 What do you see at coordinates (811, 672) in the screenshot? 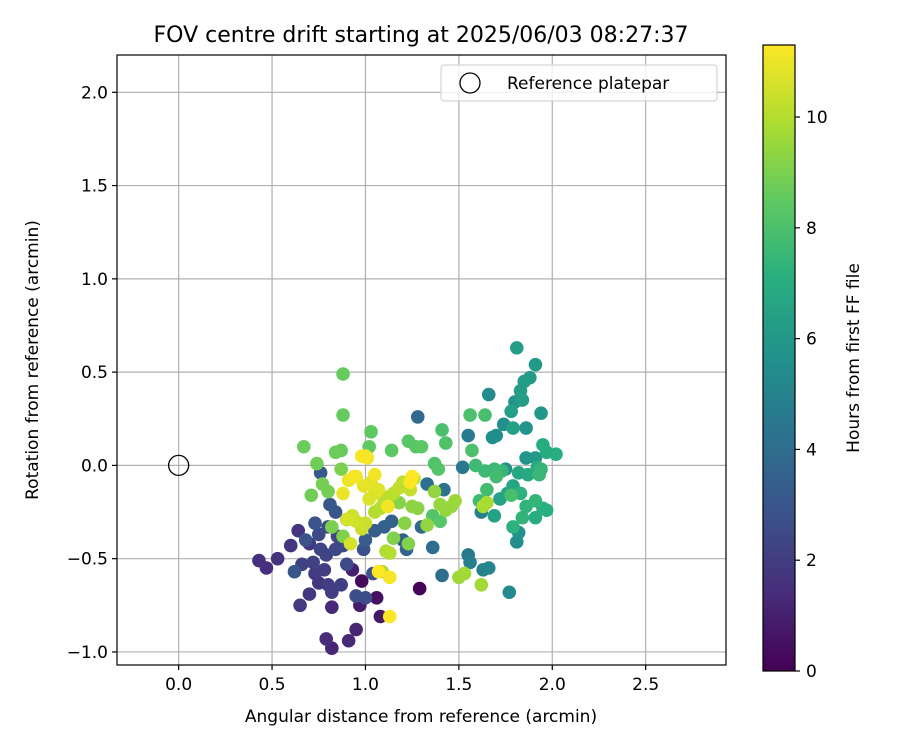
I see `colorbar-tick-label: 0` at bounding box center [811, 672].